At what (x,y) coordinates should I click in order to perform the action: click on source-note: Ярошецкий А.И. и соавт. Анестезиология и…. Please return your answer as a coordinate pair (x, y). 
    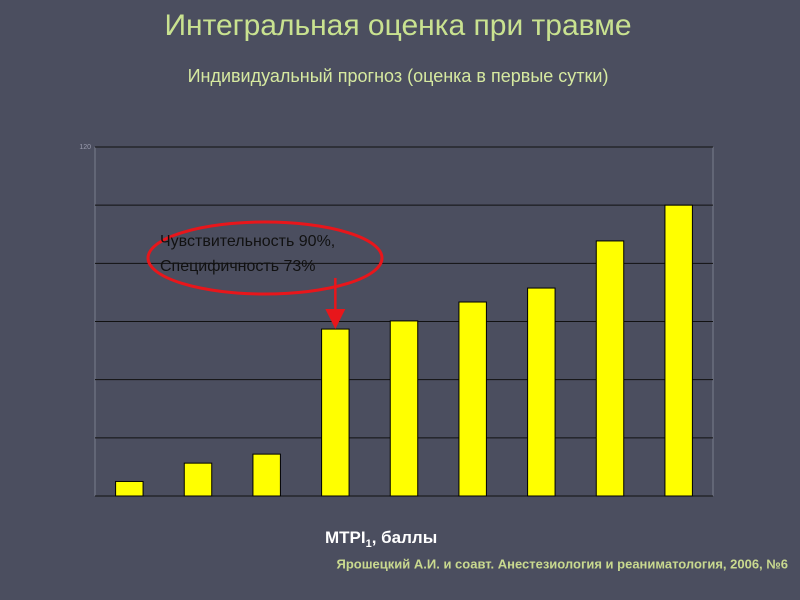
    Looking at the image, I should click on (563, 563).